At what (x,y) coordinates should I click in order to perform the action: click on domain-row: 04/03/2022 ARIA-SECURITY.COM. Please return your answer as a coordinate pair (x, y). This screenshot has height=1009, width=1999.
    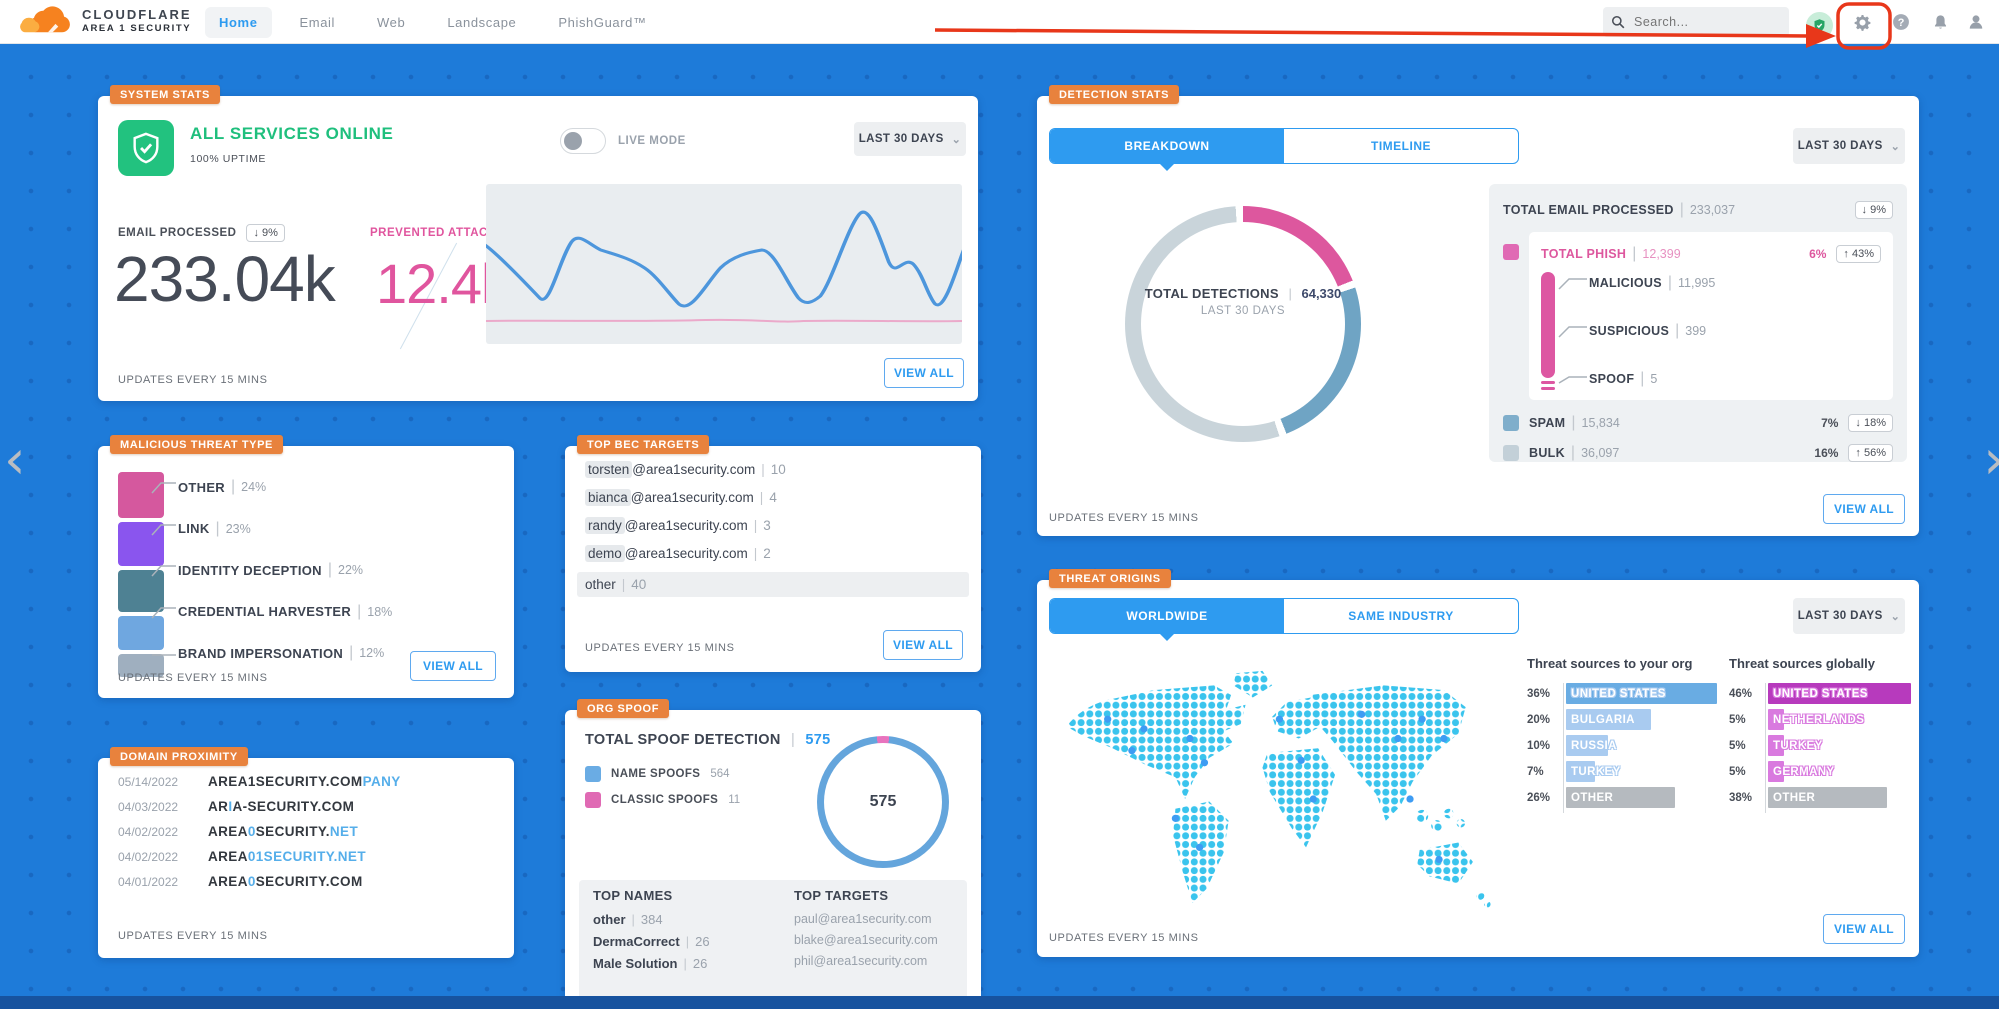
    Looking at the image, I should click on (259, 806).